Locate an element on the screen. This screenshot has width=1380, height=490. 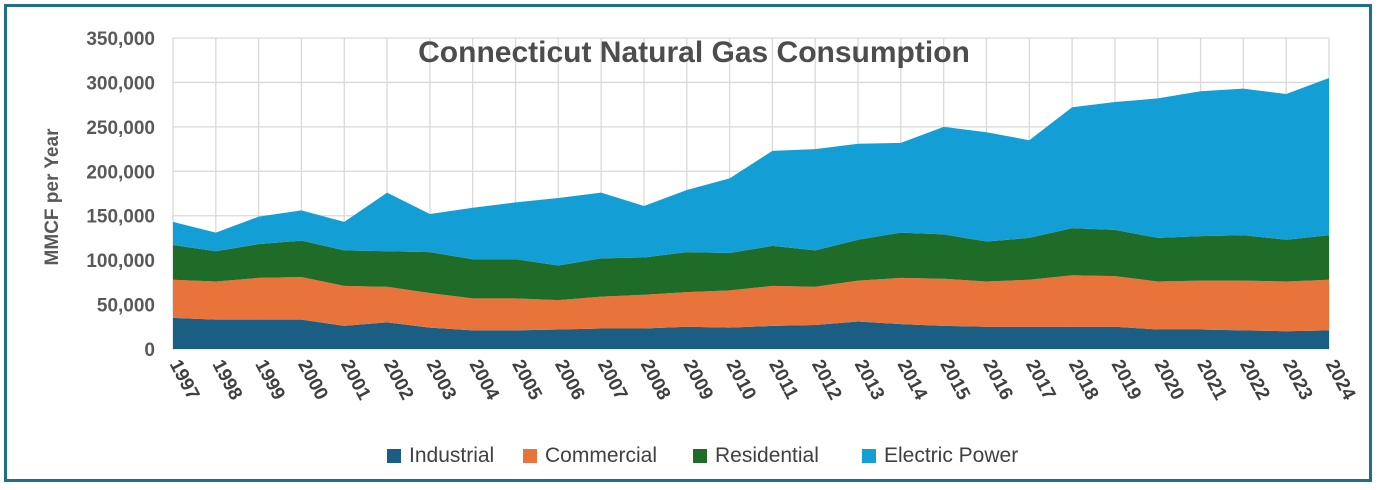
x-tick-label: 2002 is located at coordinates (398, 379).